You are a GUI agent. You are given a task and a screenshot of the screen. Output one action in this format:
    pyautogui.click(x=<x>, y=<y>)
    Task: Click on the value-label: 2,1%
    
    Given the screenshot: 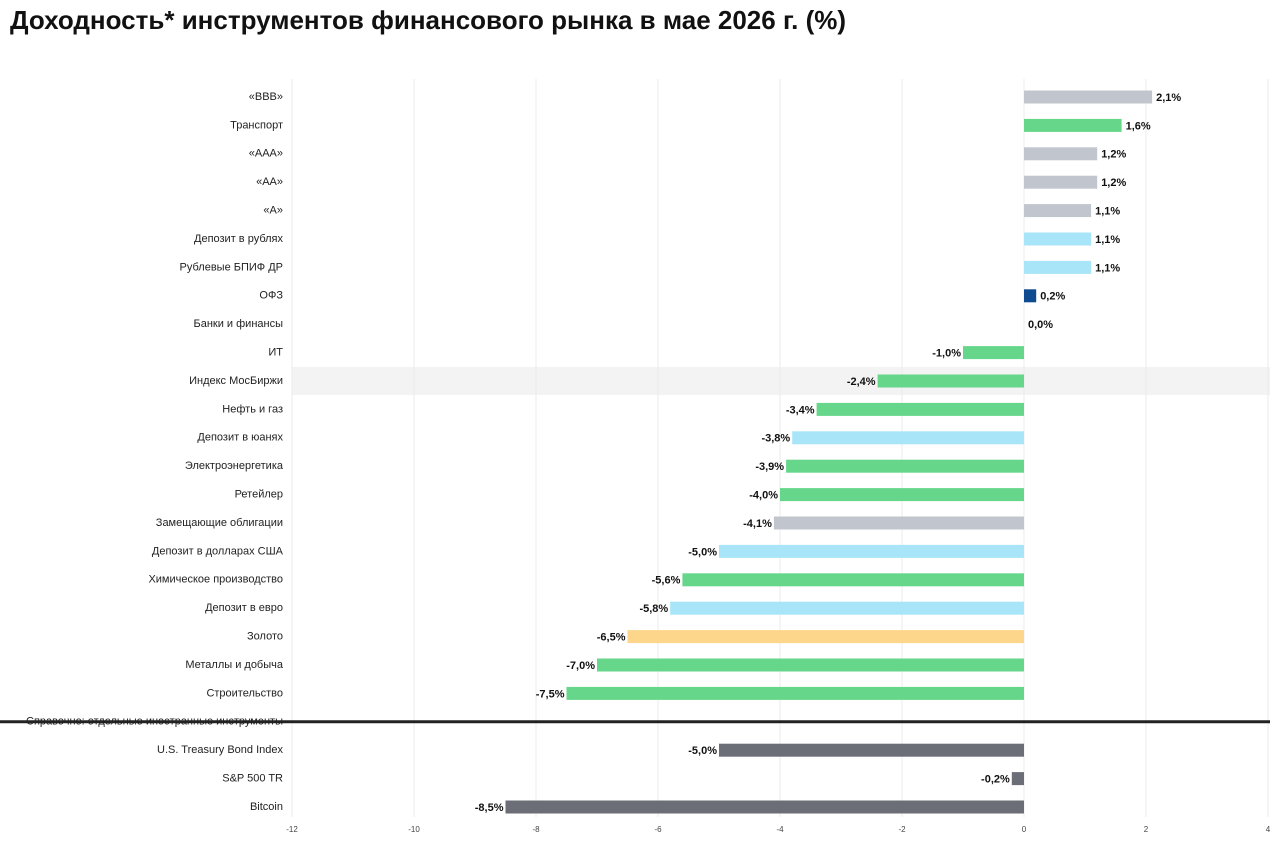 What is the action you would take?
    pyautogui.click(x=1168, y=98)
    